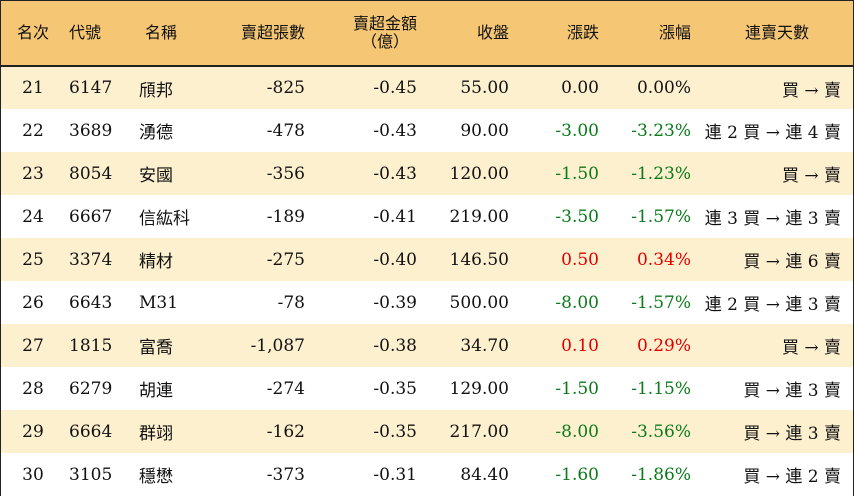 Image resolution: width=854 pixels, height=496 pixels. I want to click on cell-close: 84.40, so click(484, 474).